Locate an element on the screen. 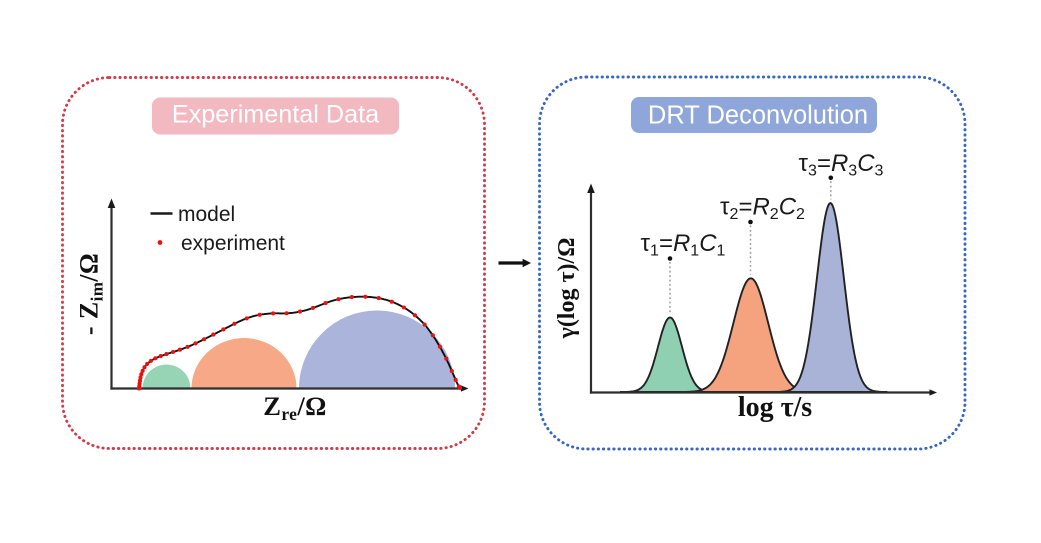 This screenshot has width=1041, height=543. svg-text: experiment is located at coordinates (233, 243).